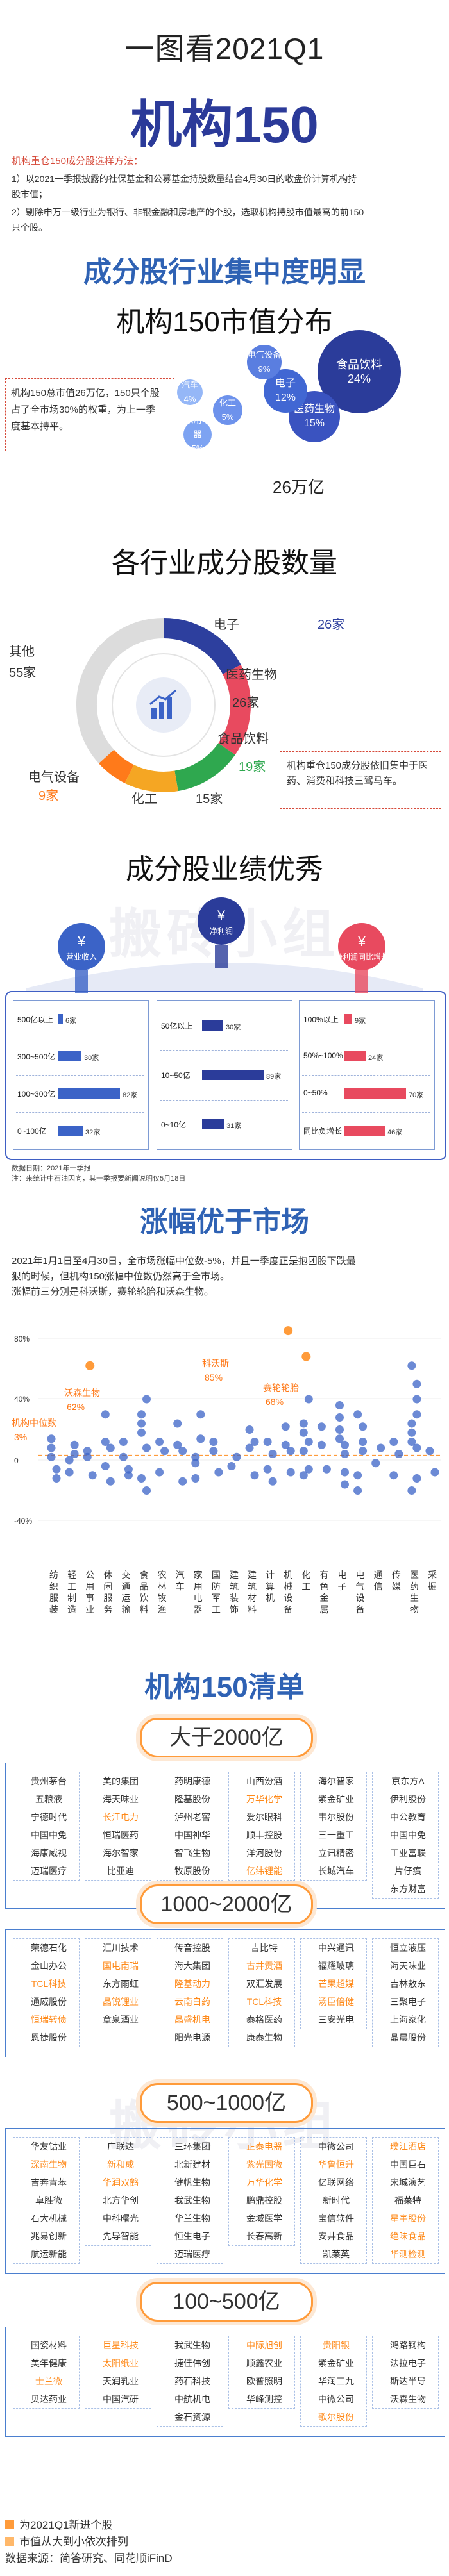 The width and height of the screenshot is (449, 2576). Describe the element at coordinates (336, 1948) in the screenshot. I see `stock-cell: 中兴通讯` at that location.